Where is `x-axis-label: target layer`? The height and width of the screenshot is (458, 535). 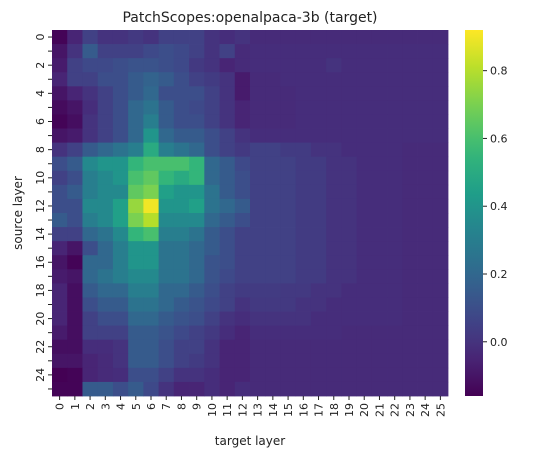
x-axis-label: target layer is located at coordinates (250, 441).